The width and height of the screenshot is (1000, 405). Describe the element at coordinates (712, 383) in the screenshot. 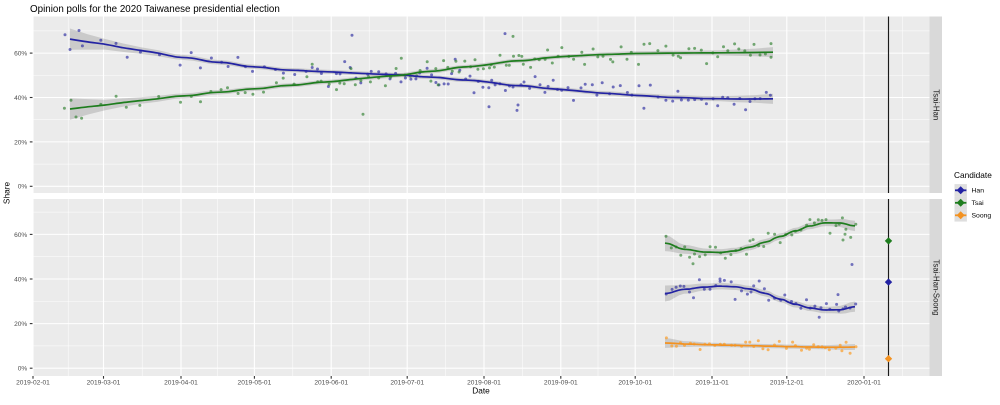

I see `svg-text: 2019-11-01` at that location.